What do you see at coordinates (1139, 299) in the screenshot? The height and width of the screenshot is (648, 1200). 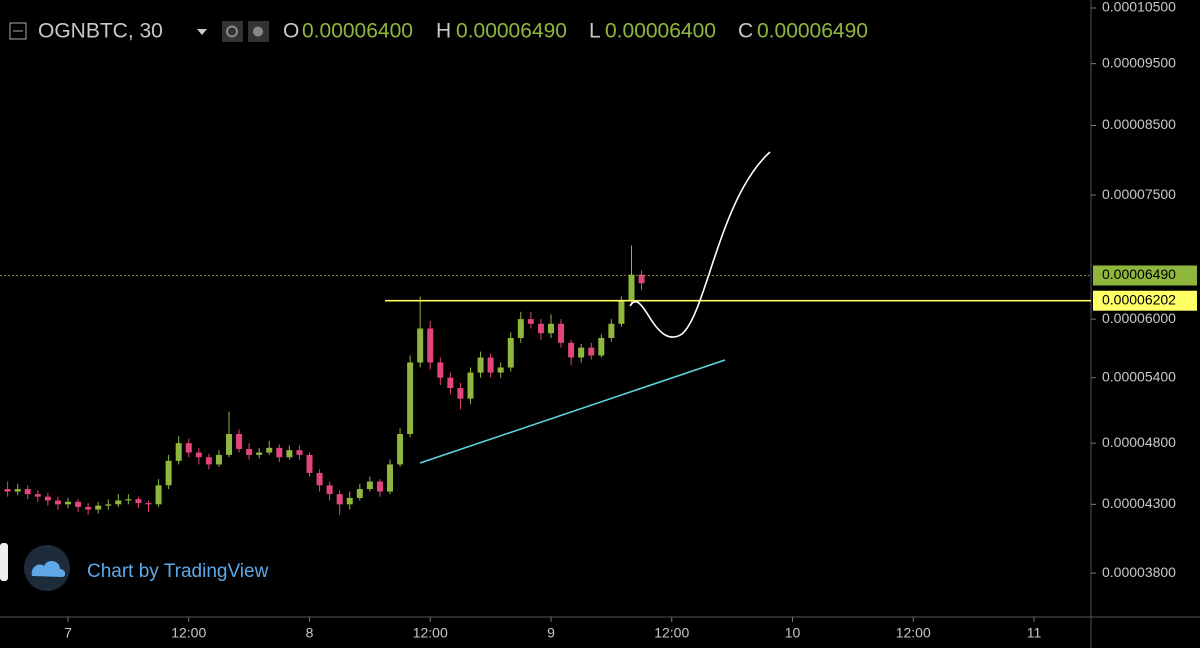 I see `price-label: 0.00006202` at bounding box center [1139, 299].